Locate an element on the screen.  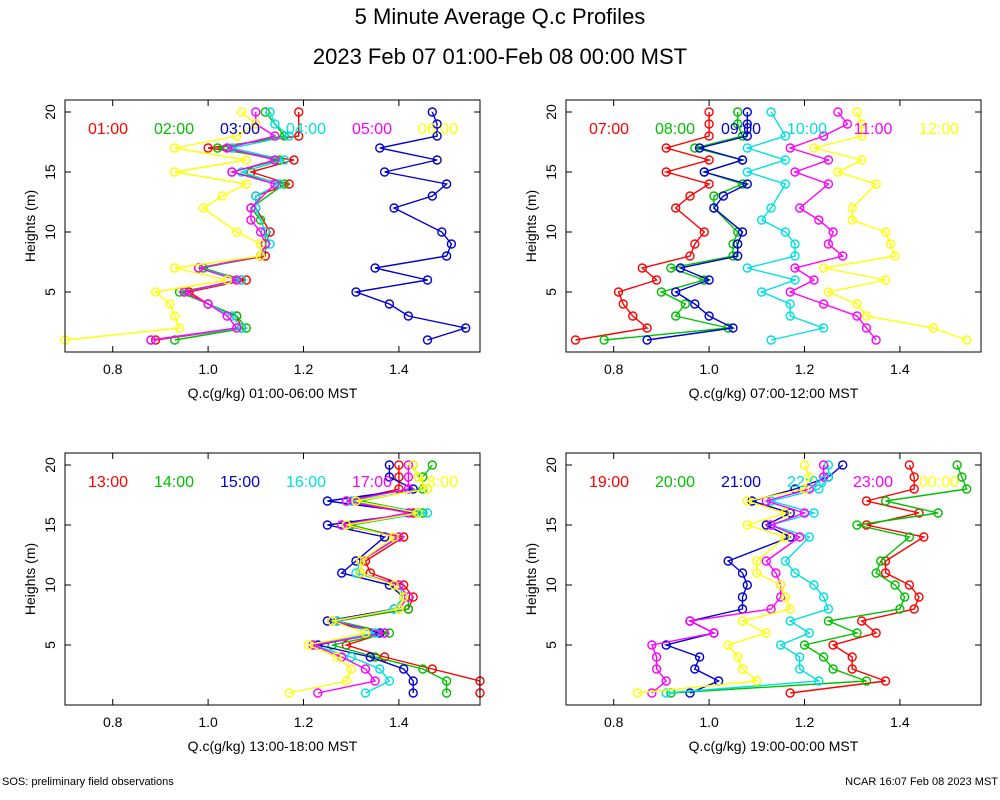
legend-label: 13:00 is located at coordinates (108, 482).